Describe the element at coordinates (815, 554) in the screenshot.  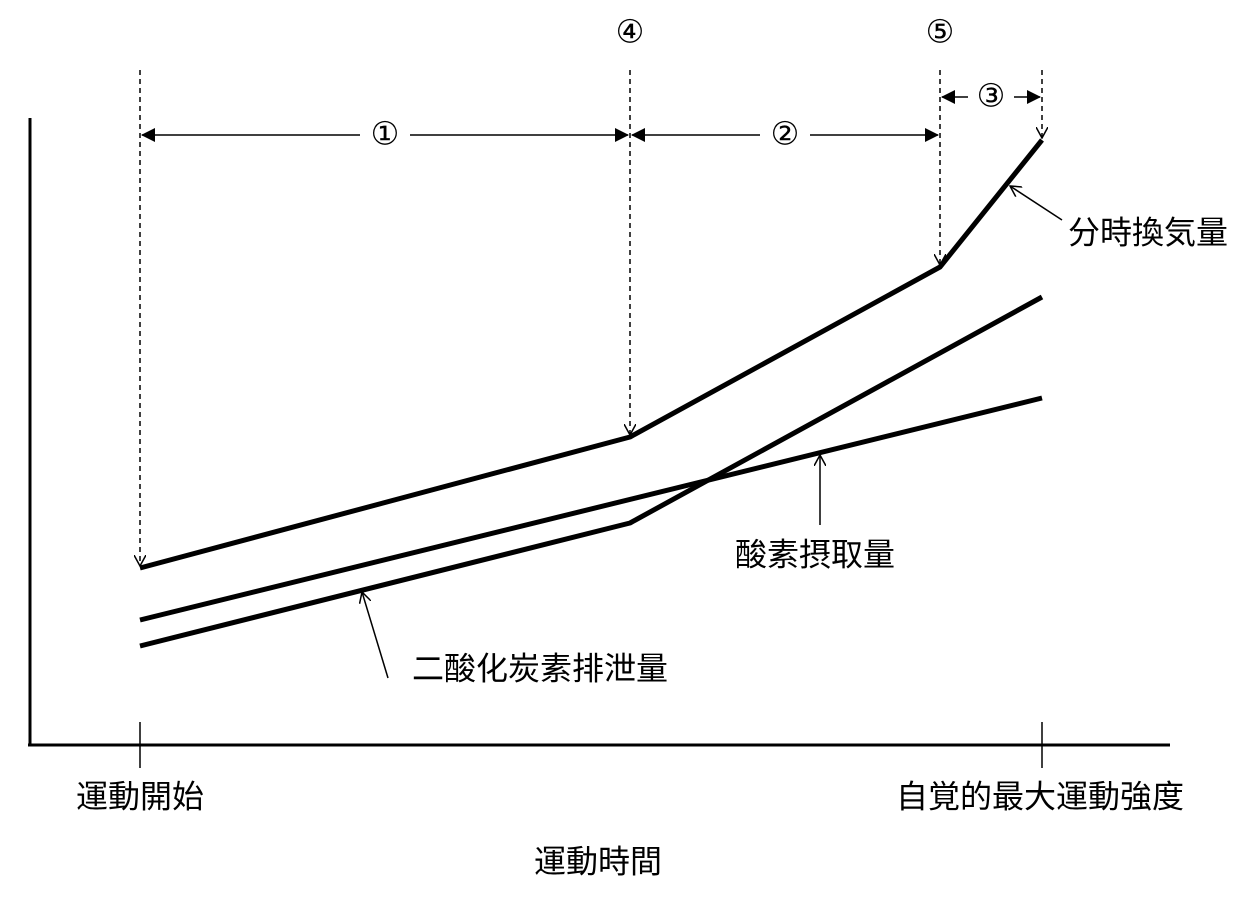
I see `curve-label: 酸素摂取量` at that location.